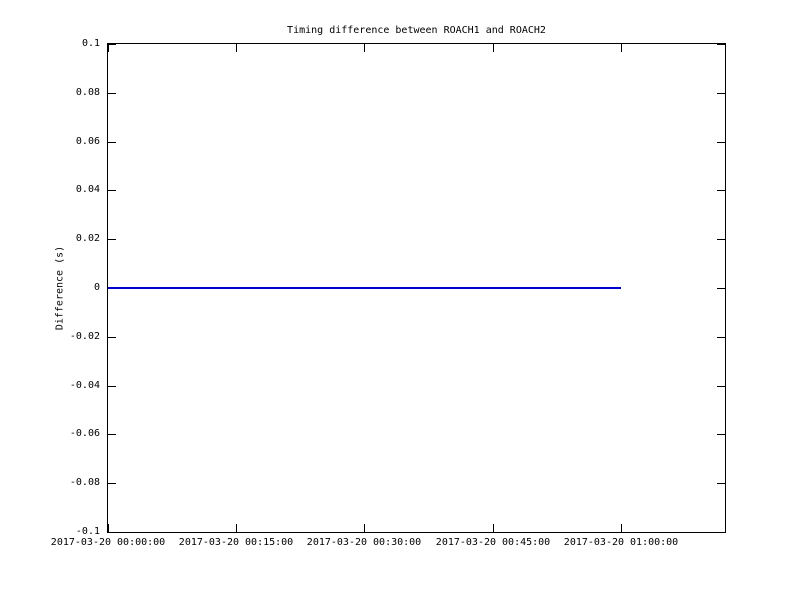 The width and height of the screenshot is (800, 600). What do you see at coordinates (84, 433) in the screenshot?
I see `y-tick-label: -0.06` at bounding box center [84, 433].